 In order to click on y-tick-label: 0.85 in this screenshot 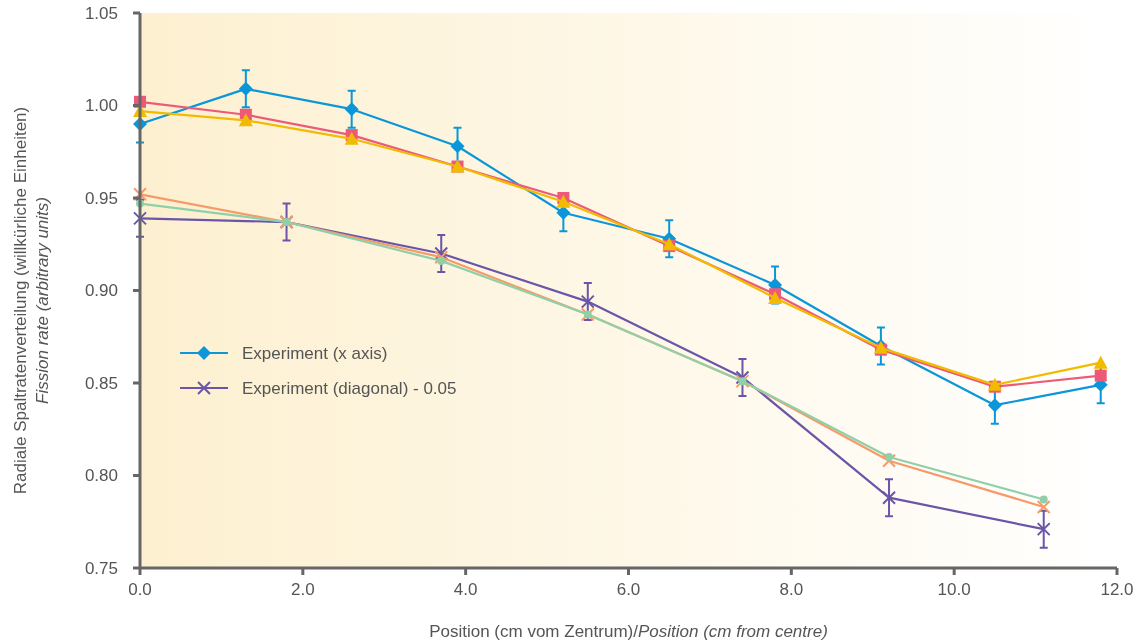, I will do `click(101, 383)`.